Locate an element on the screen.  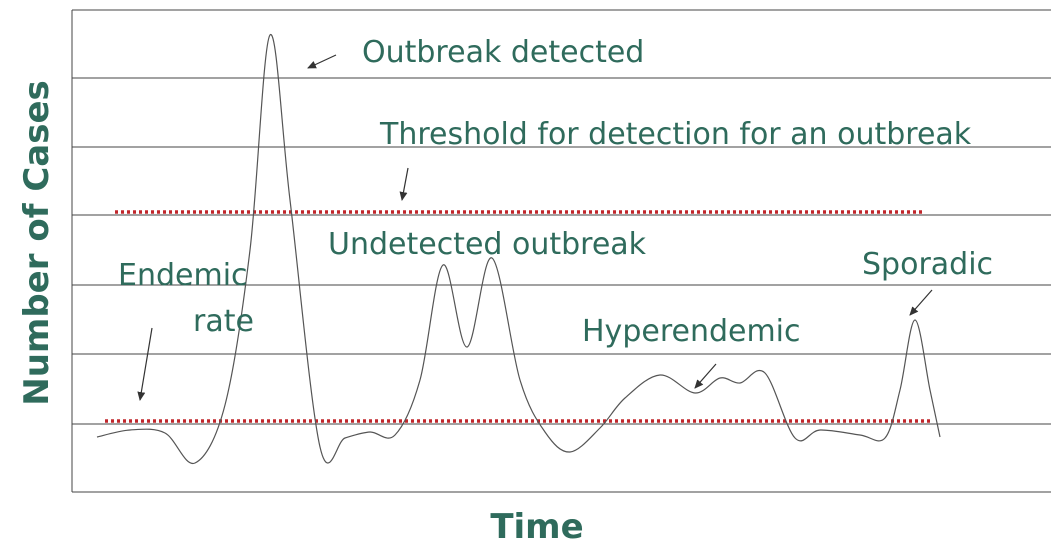
y-axis-label: Number of Cases is located at coordinates (37, 243).